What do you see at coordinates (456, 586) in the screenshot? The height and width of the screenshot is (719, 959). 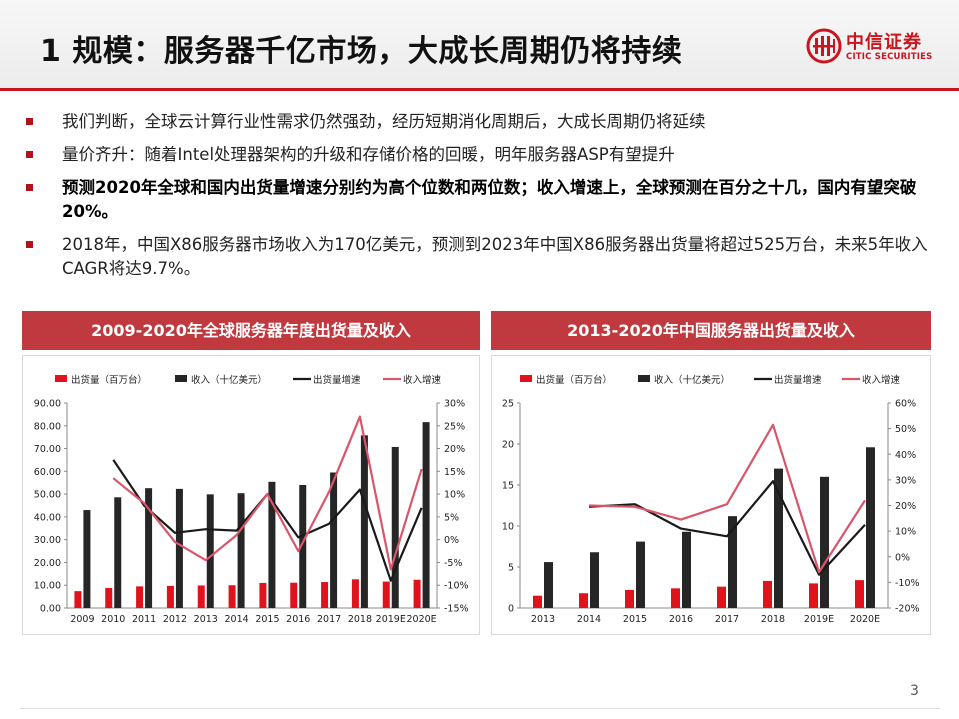 I see `y-right-tick-label: -10%` at bounding box center [456, 586].